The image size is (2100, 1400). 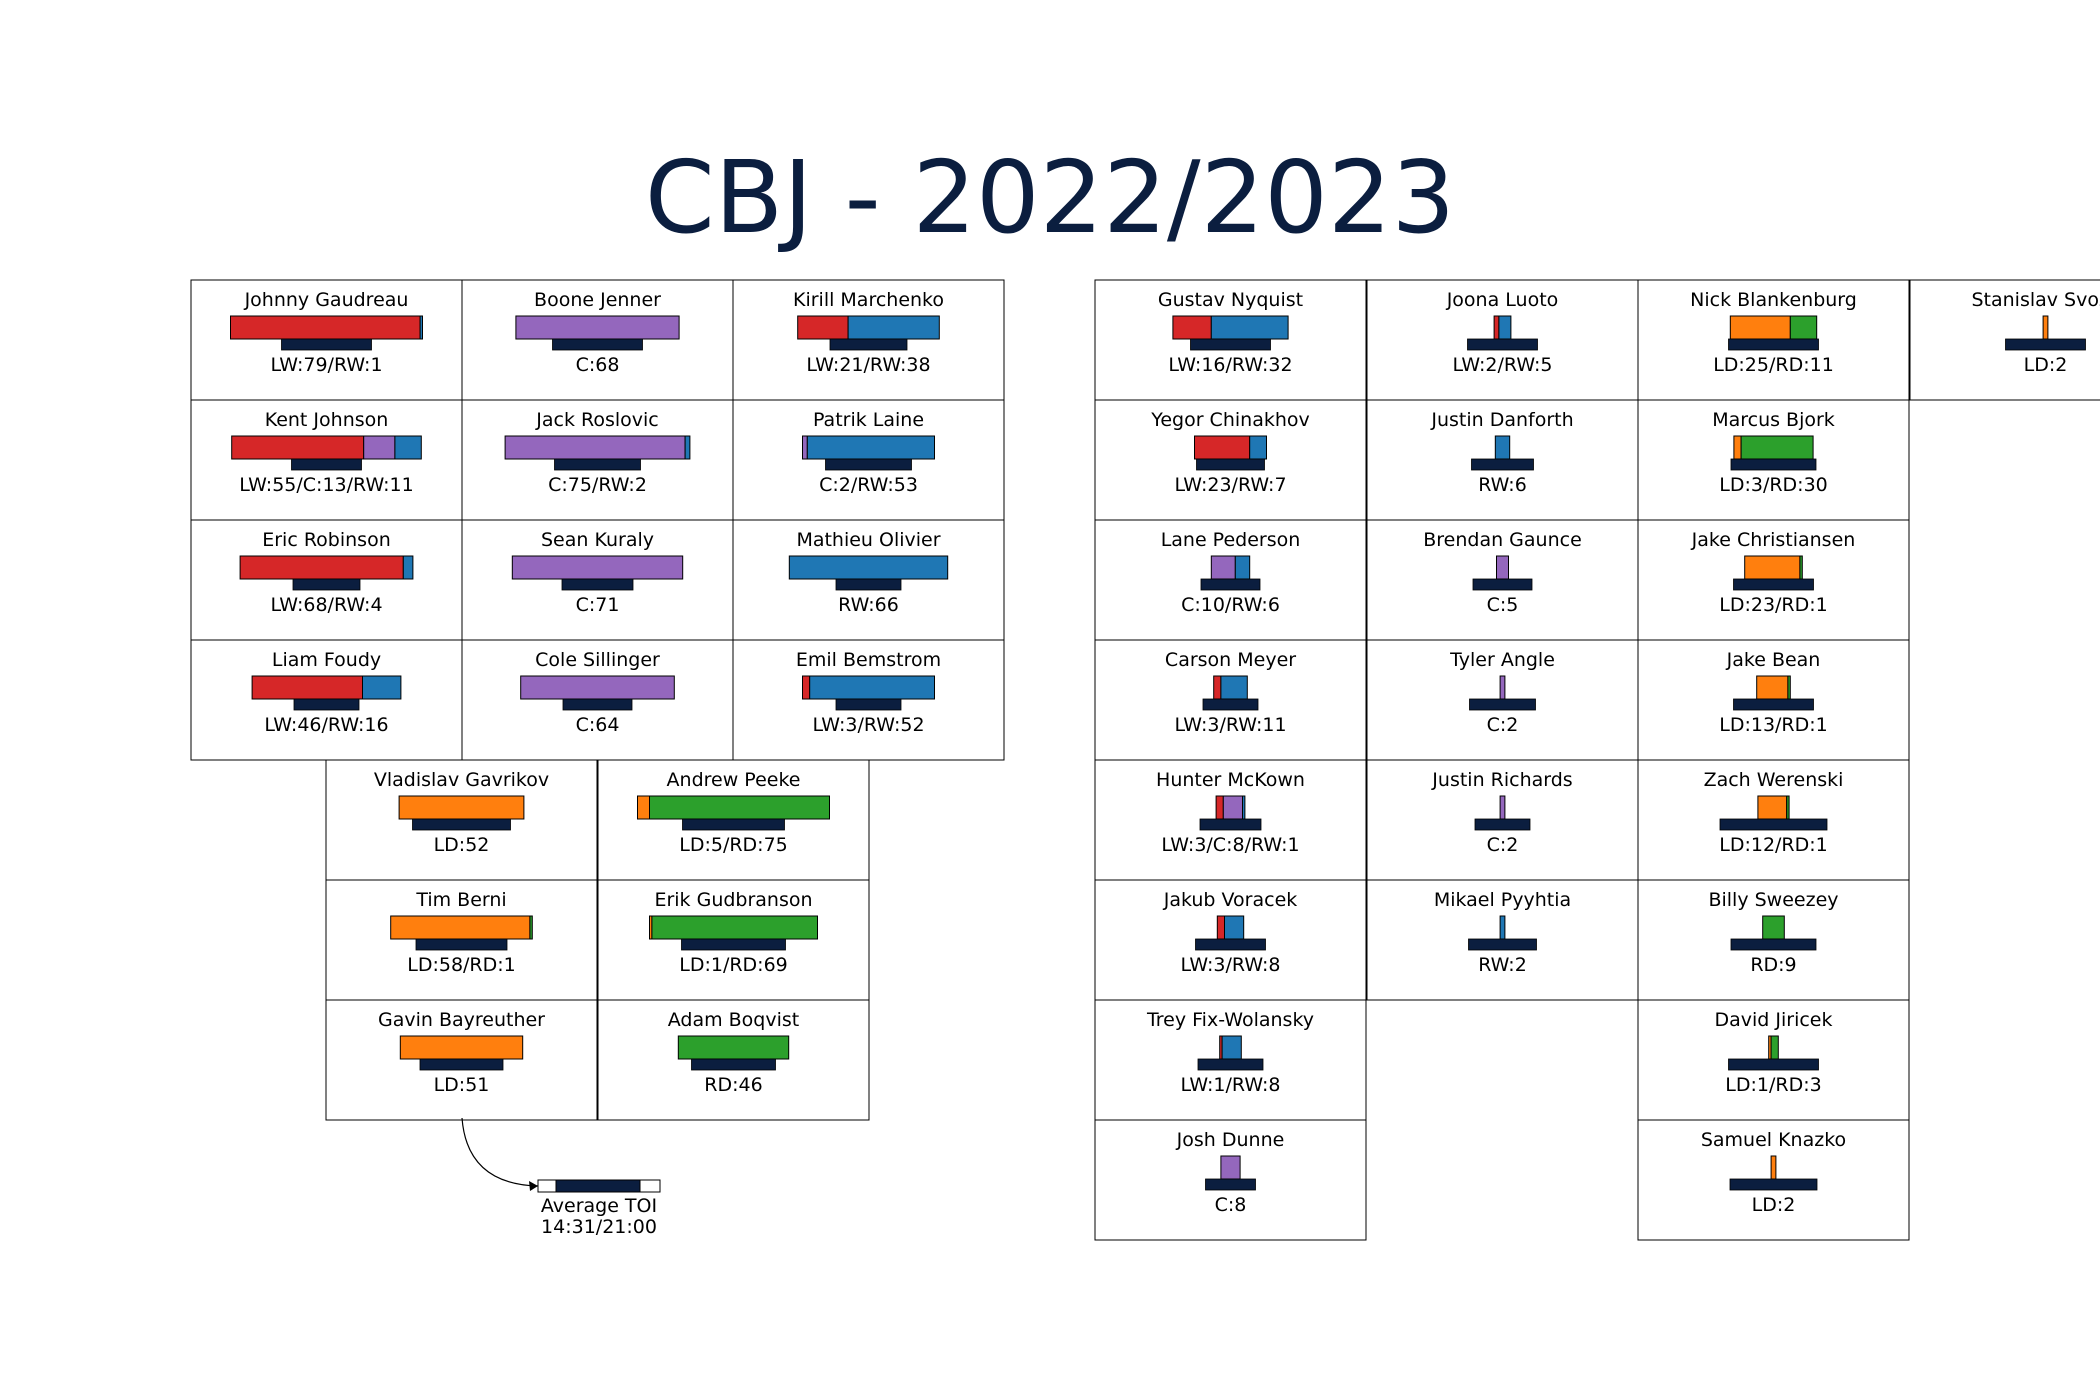 What do you see at coordinates (1773, 485) in the screenshot?
I see `games-label: LD:3/RD:30` at bounding box center [1773, 485].